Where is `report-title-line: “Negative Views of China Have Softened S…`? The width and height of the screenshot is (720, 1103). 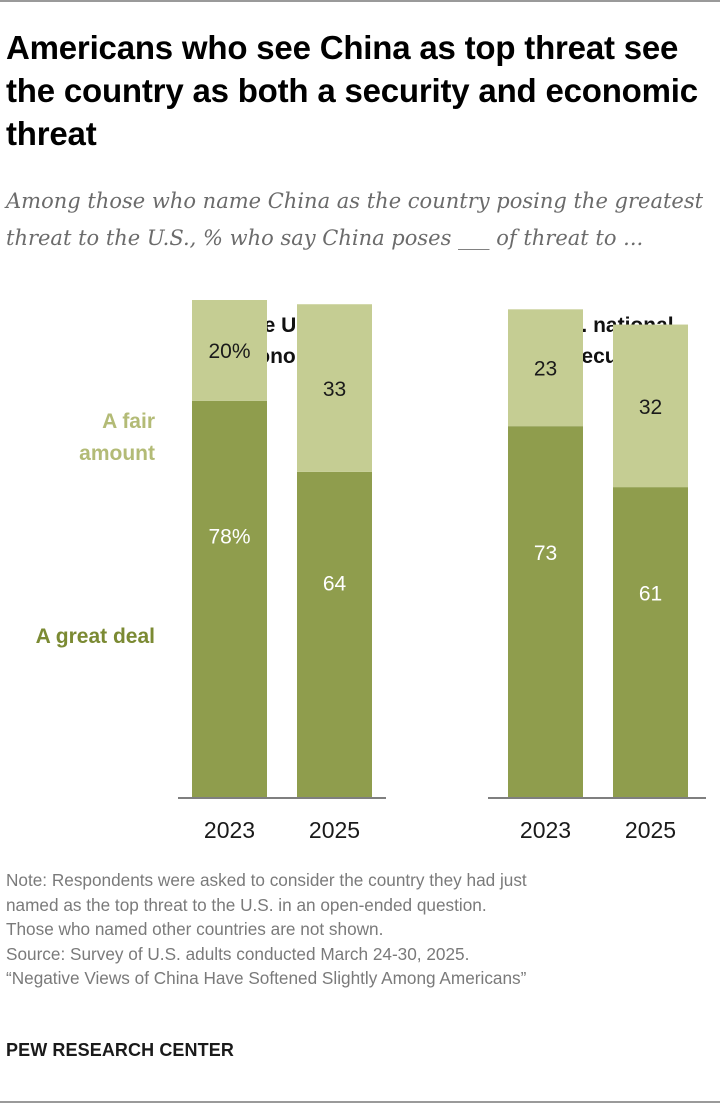 report-title-line: “Negative Views of China Have Softened S… is located at coordinates (266, 978).